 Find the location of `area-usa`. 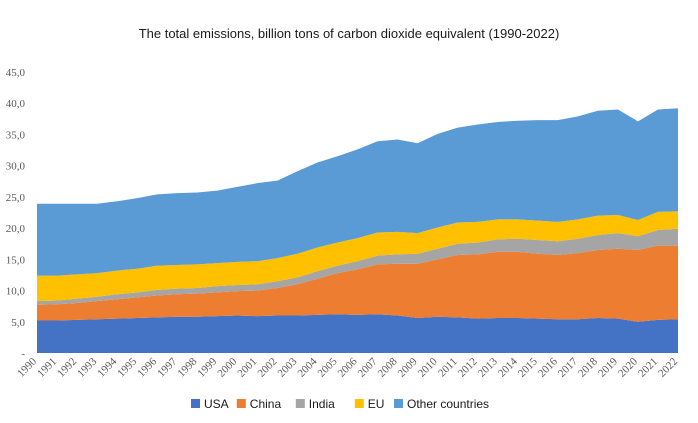

area-usa is located at coordinates (357, 333).